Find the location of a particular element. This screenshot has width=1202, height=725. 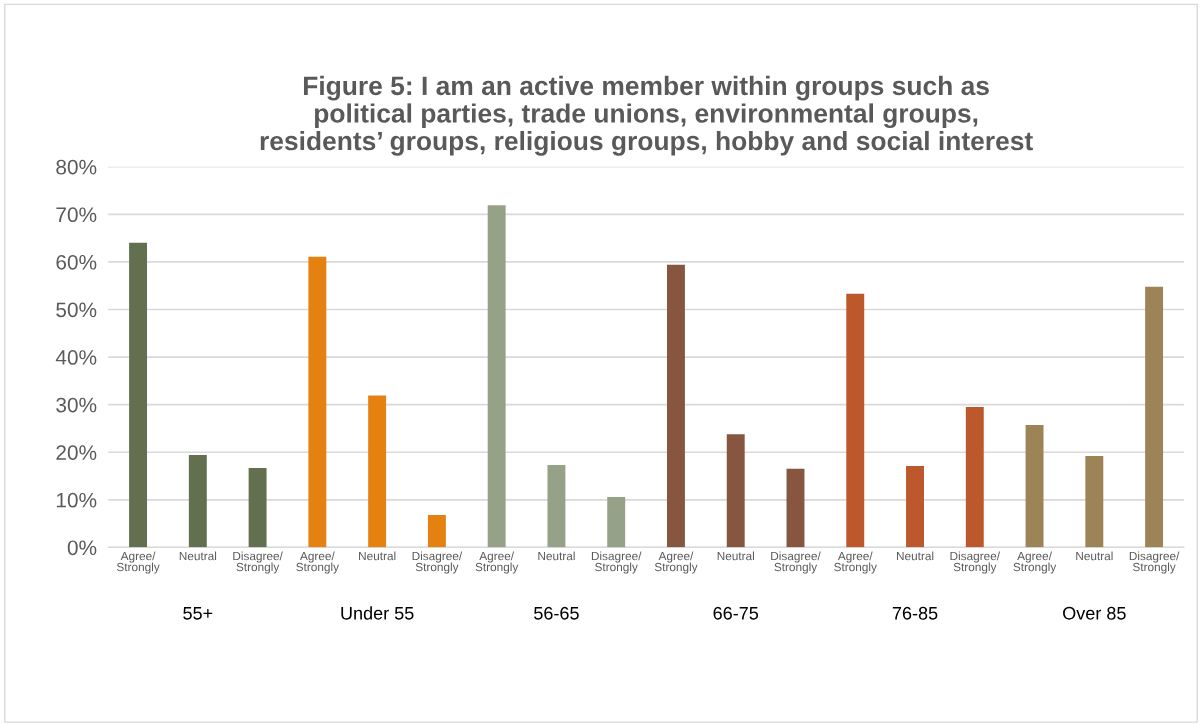

y-tick-label: 70% is located at coordinates (76, 215).